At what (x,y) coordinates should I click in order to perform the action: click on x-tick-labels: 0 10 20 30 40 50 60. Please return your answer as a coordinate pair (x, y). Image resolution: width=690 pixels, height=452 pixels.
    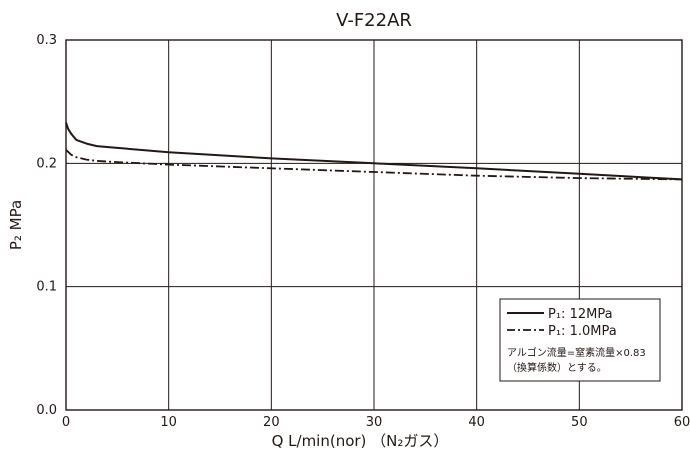
    Looking at the image, I should click on (376, 422).